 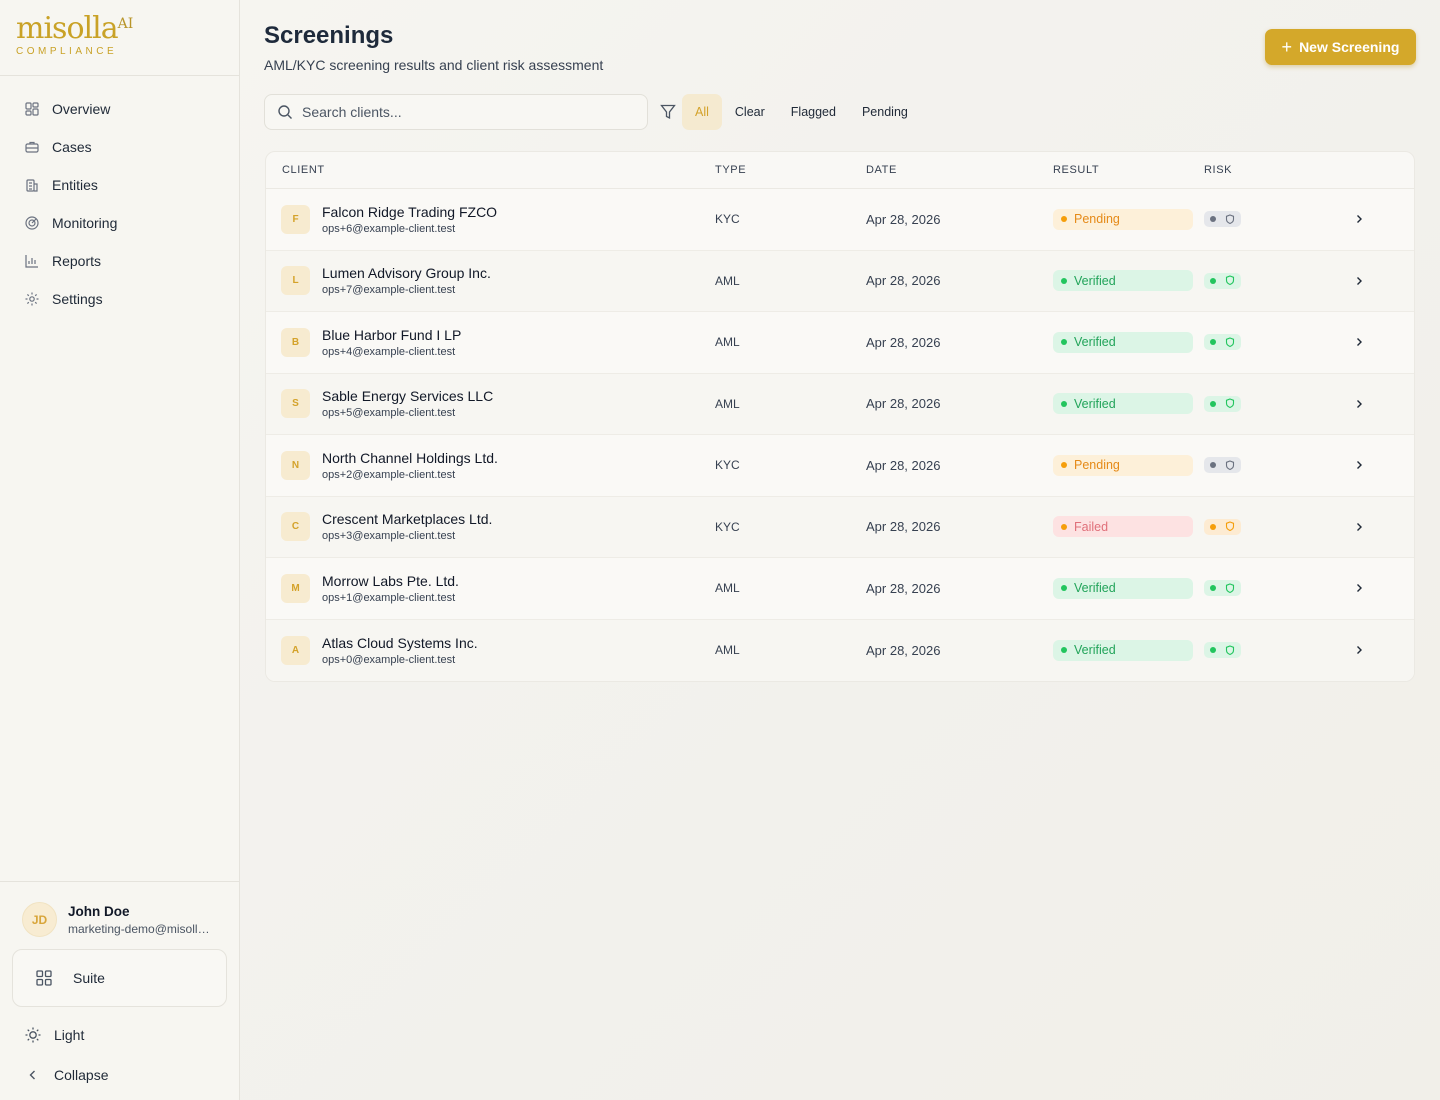 I want to click on filter-icon, so click(x=668, y=112).